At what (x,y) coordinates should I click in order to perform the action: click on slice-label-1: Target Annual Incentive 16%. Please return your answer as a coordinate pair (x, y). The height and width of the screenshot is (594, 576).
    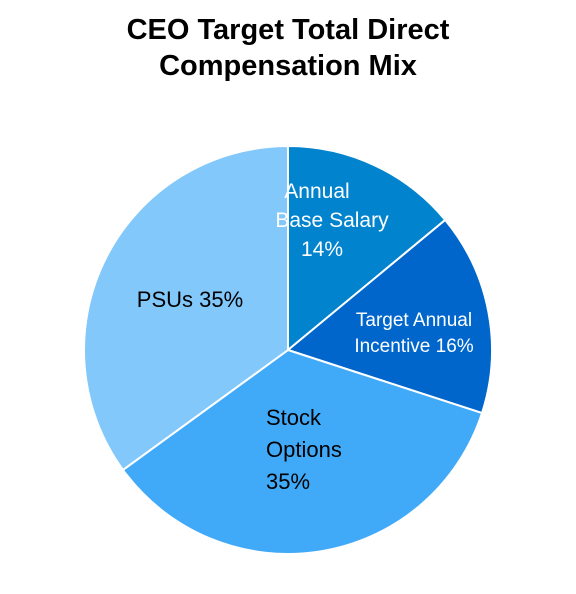
    Looking at the image, I should click on (413, 333).